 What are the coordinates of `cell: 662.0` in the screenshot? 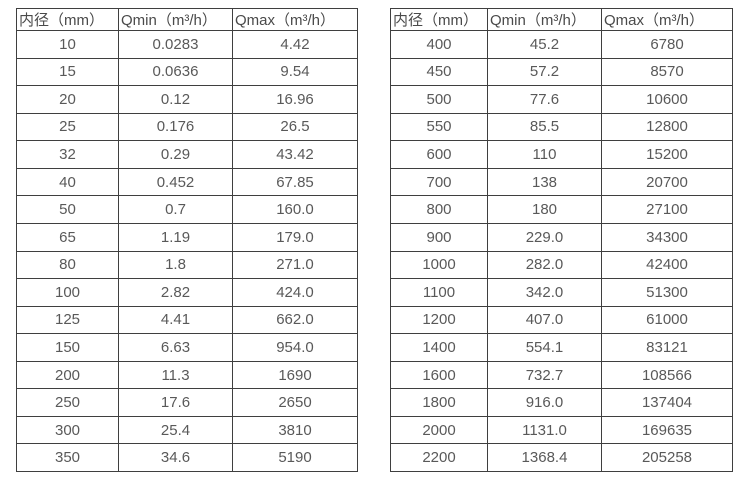 It's located at (295, 320).